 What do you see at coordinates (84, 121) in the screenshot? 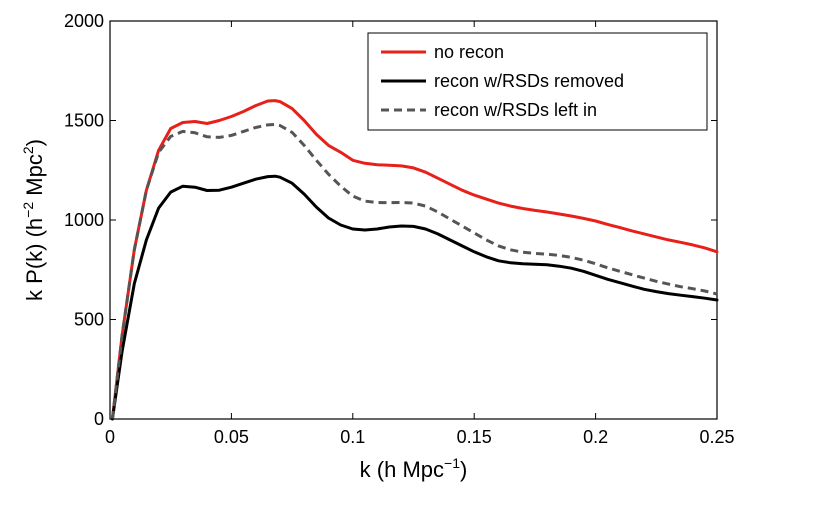
I see `y-tick-label: 1500` at bounding box center [84, 121].